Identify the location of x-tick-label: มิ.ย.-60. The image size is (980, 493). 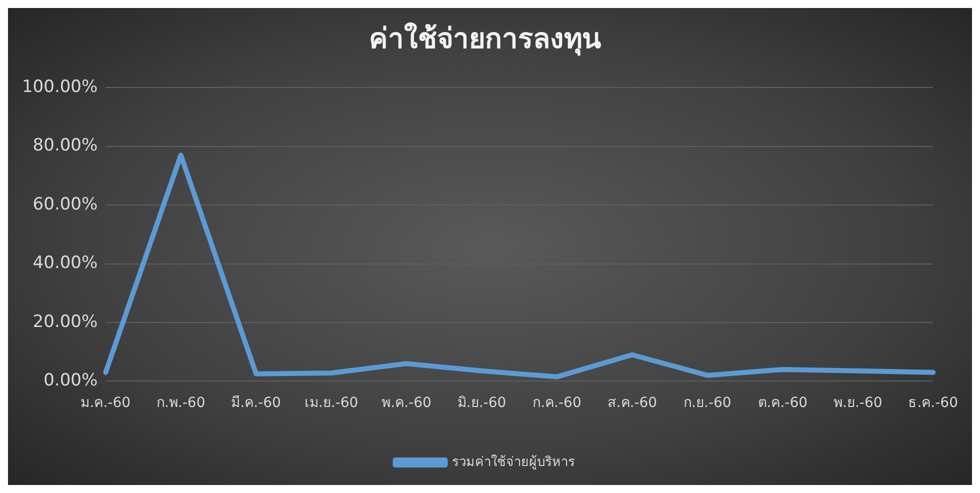
(481, 403).